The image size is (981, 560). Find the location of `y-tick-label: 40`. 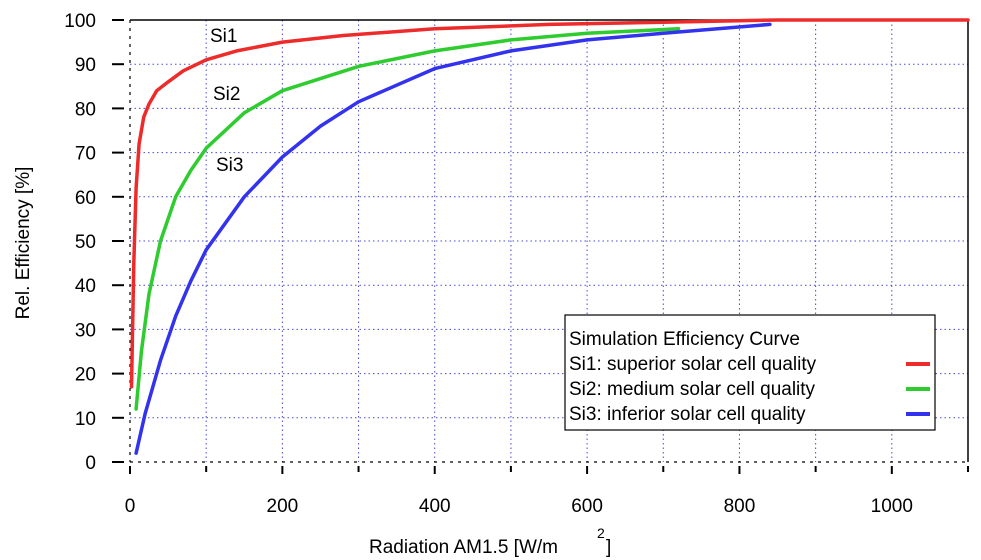

y-tick-label: 40 is located at coordinates (85, 286).